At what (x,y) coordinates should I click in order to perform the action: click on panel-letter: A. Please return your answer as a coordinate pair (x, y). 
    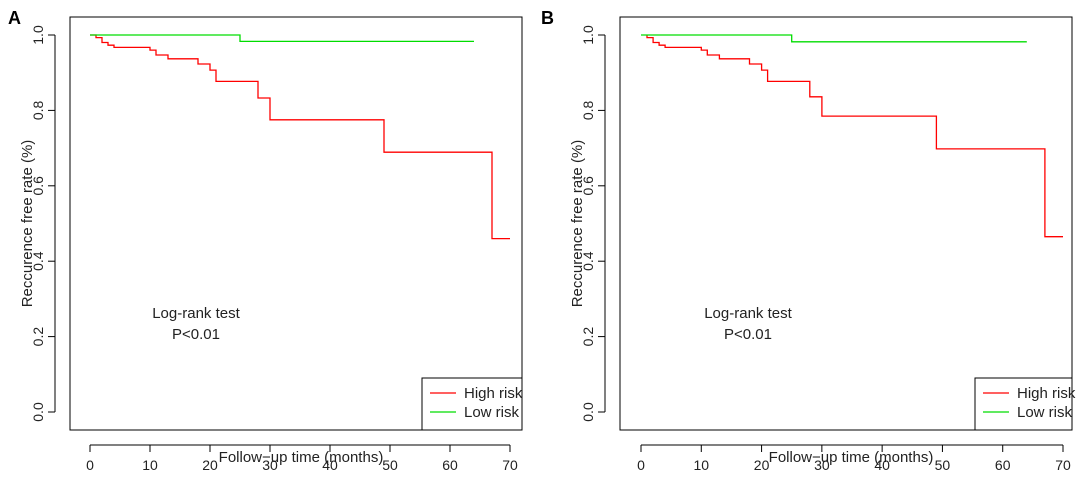
    Looking at the image, I should click on (14, 18).